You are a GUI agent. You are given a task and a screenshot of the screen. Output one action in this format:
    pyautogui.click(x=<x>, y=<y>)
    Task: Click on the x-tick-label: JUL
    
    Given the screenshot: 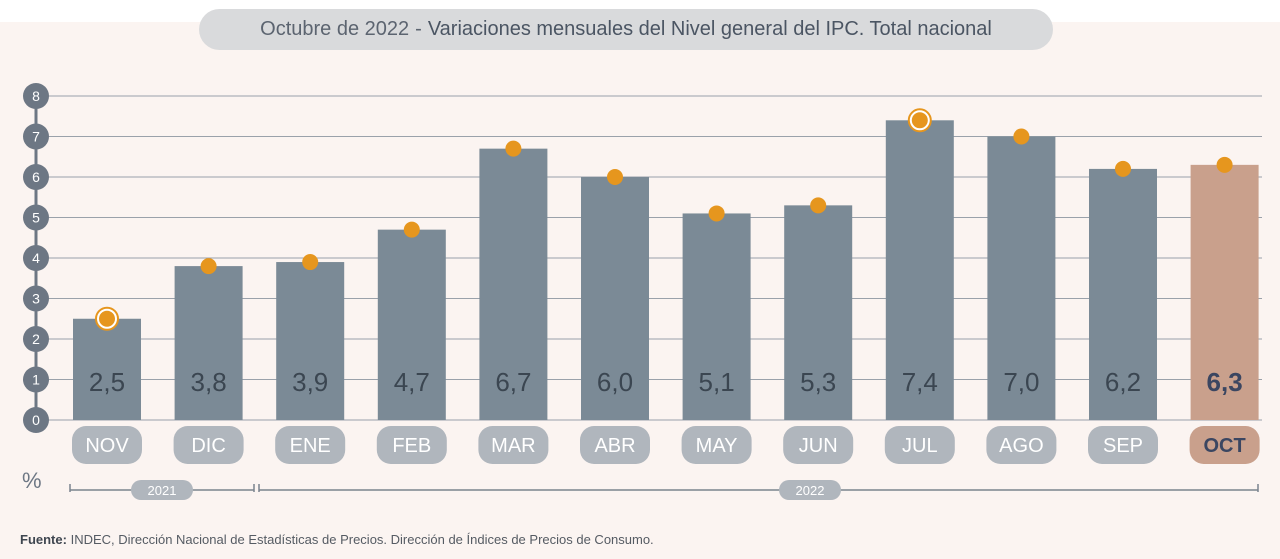 What is the action you would take?
    pyautogui.click(x=920, y=446)
    